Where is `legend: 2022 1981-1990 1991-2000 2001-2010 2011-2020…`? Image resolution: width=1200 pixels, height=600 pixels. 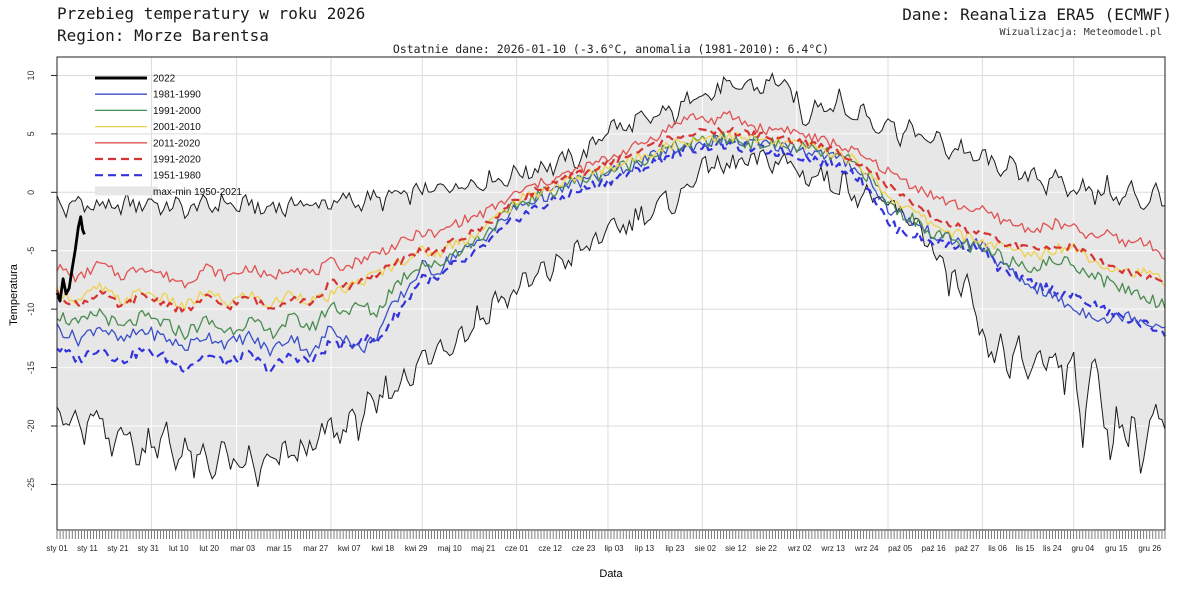 legend: 2022 1981-1990 1991-2000 2001-2010 2011-2020… is located at coordinates (168, 136).